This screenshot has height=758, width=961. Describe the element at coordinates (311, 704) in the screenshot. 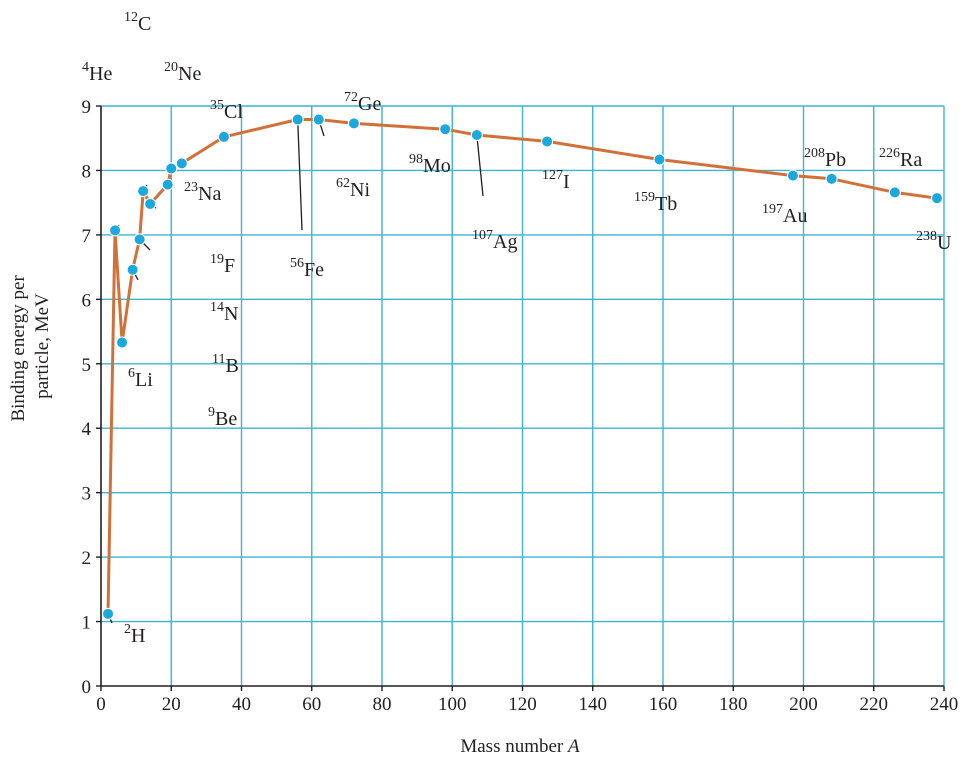

I see `x-tick-label-60: 60` at that location.